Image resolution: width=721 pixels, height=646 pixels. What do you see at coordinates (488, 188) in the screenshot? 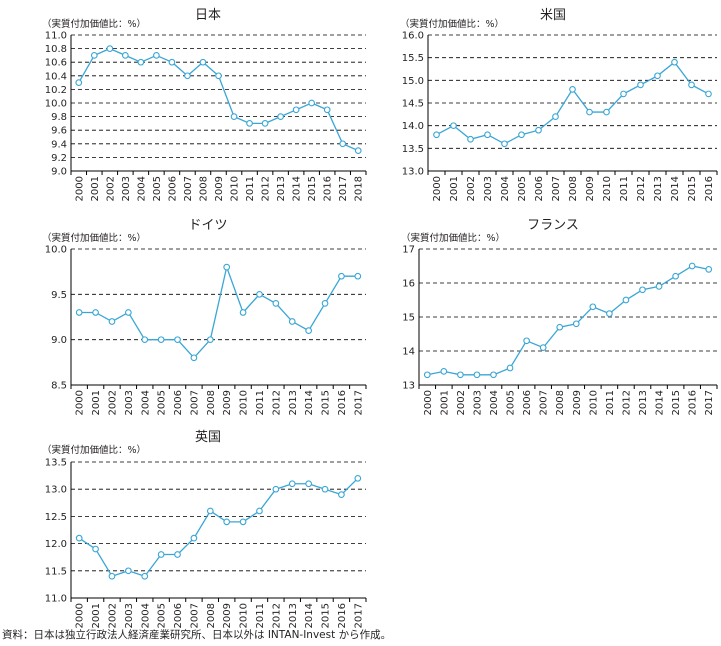
I see `x-tick-label: 2003` at bounding box center [488, 188].